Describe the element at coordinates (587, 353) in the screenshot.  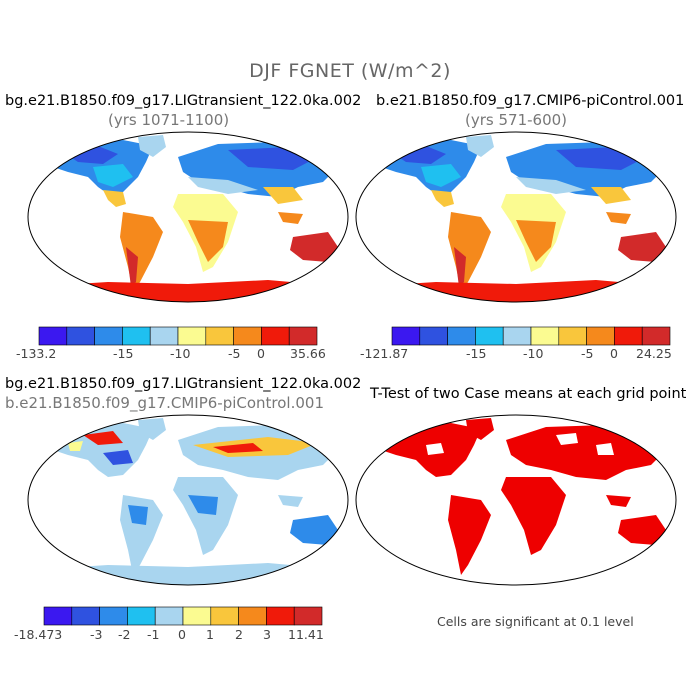
I see `panel-2-colorbar-label: -5` at that location.